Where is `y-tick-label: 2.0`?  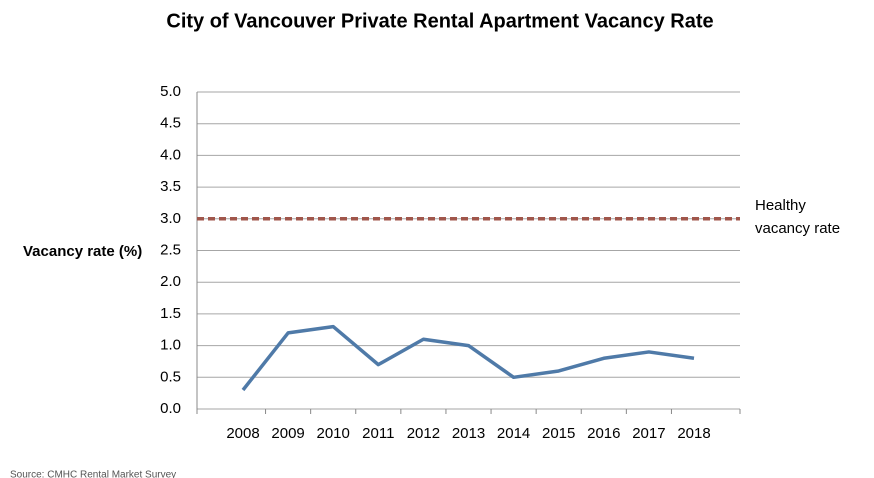
y-tick-label: 2.0 is located at coordinates (170, 281).